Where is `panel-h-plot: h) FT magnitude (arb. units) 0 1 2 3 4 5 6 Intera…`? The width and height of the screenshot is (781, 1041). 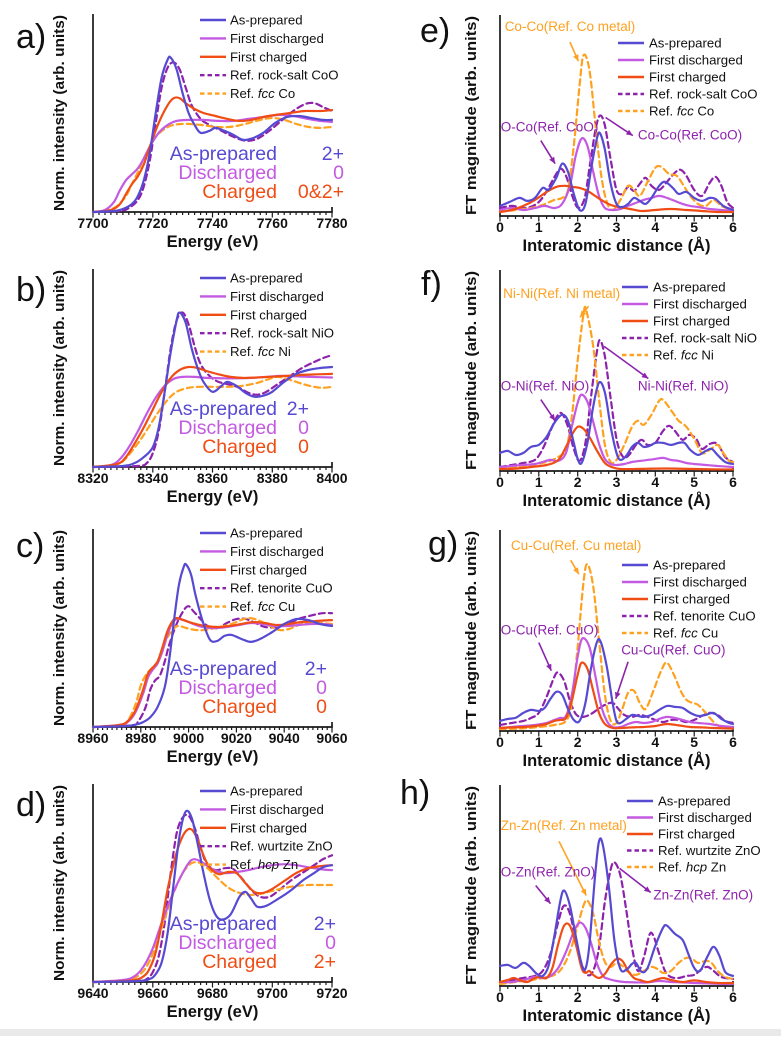
panel-h-plot: h) FT magnitude (arb. units) 0 1 2 3 4 5 6 Intera… is located at coordinates (580, 899).